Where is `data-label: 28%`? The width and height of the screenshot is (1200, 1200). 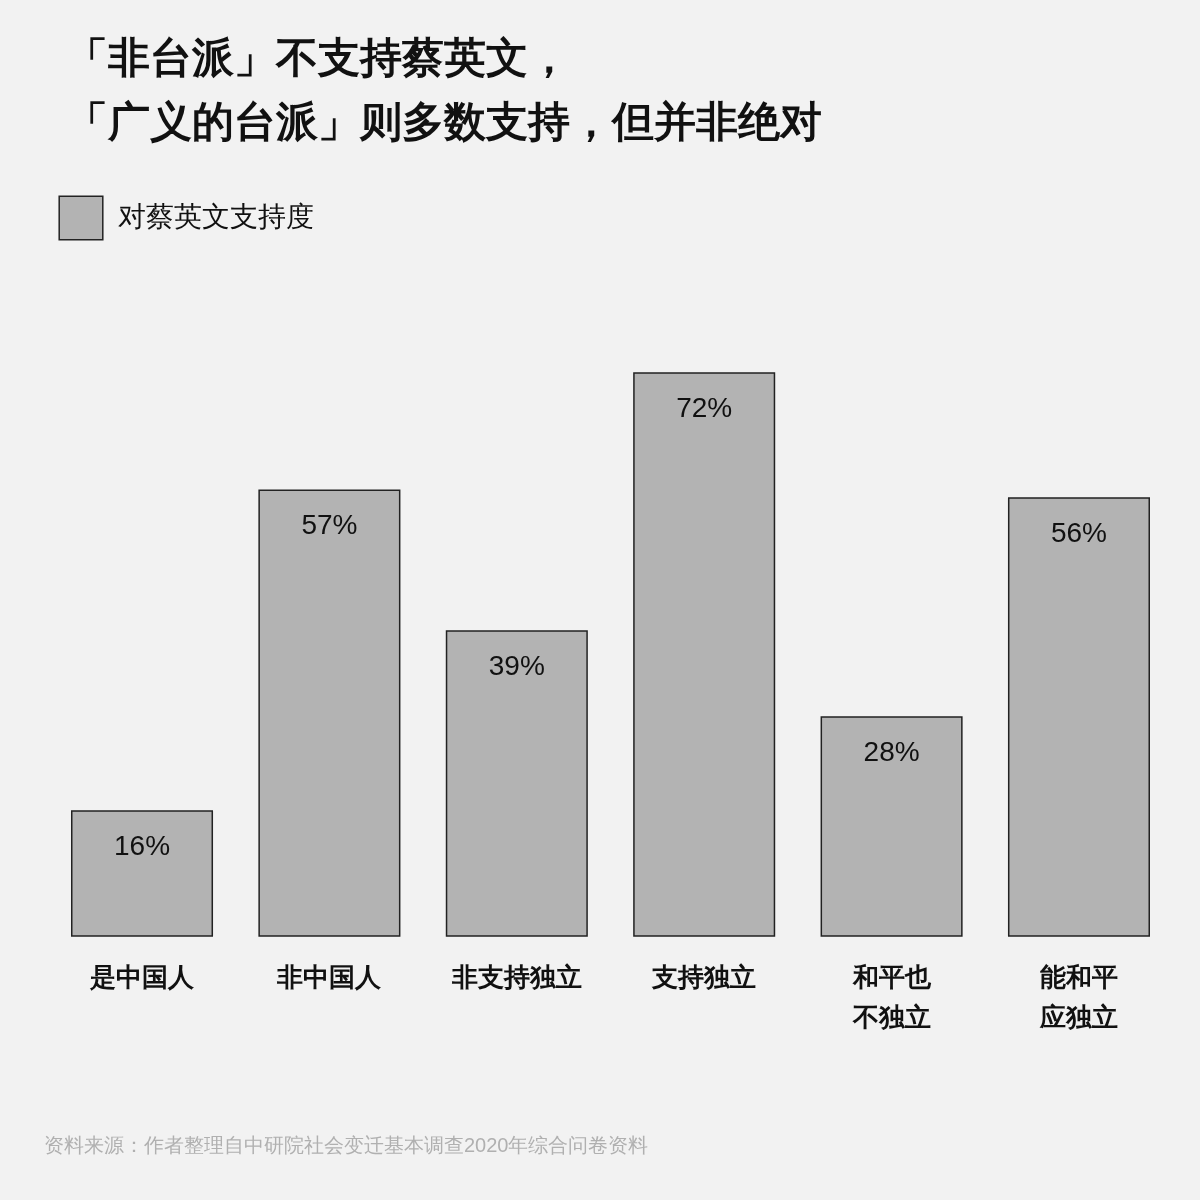 data-label: 28% is located at coordinates (891, 752).